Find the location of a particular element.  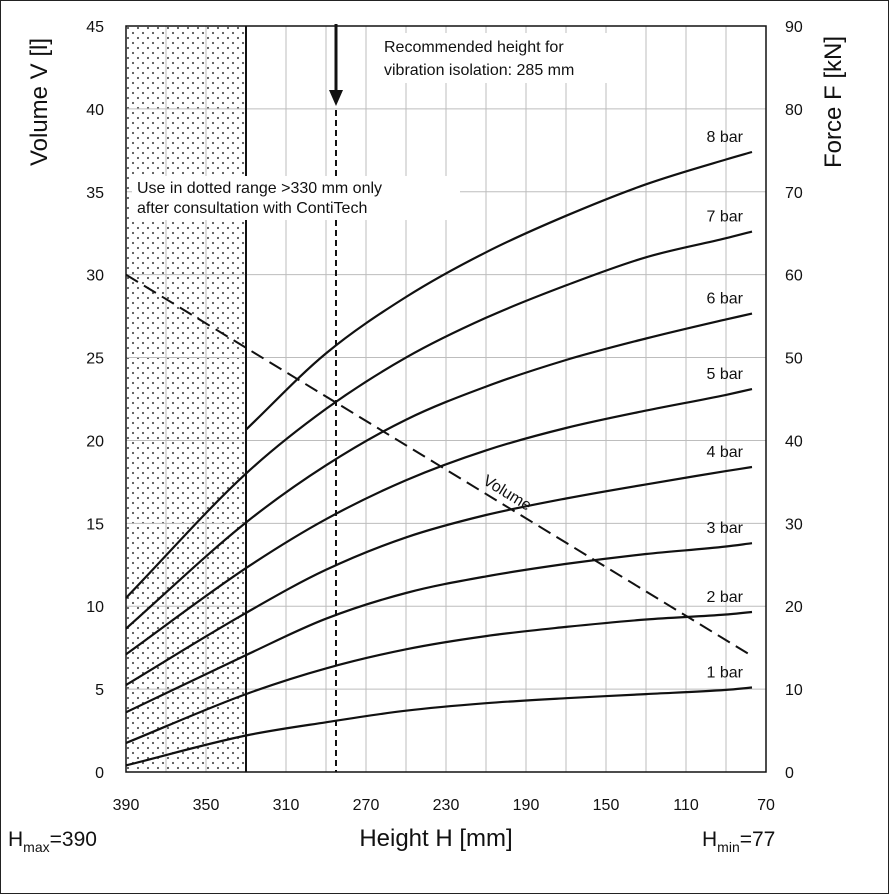

recommended-note-line2: vibration isolation: 285 mm is located at coordinates (479, 70).